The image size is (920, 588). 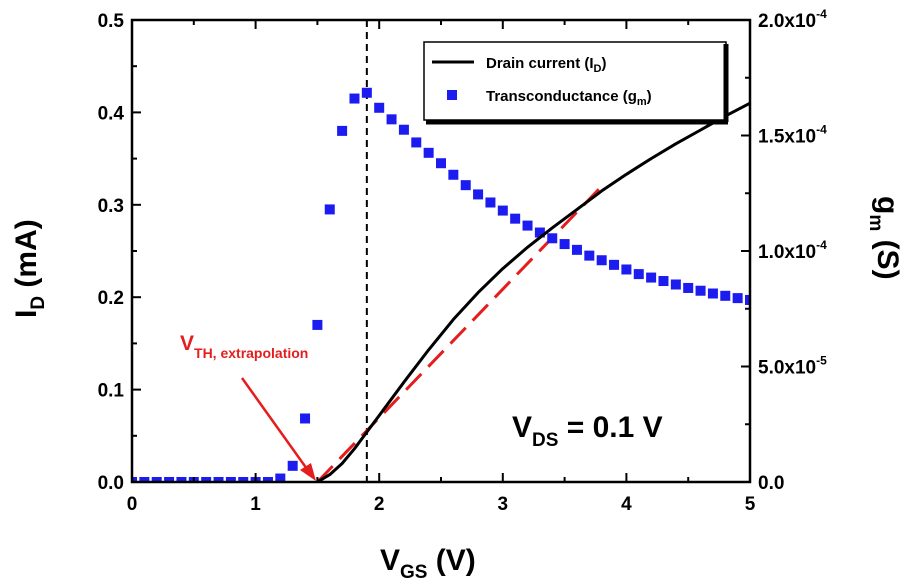 I want to click on y-right-tick-label: 2.0x10⁻⁴, so click(x=792, y=19).